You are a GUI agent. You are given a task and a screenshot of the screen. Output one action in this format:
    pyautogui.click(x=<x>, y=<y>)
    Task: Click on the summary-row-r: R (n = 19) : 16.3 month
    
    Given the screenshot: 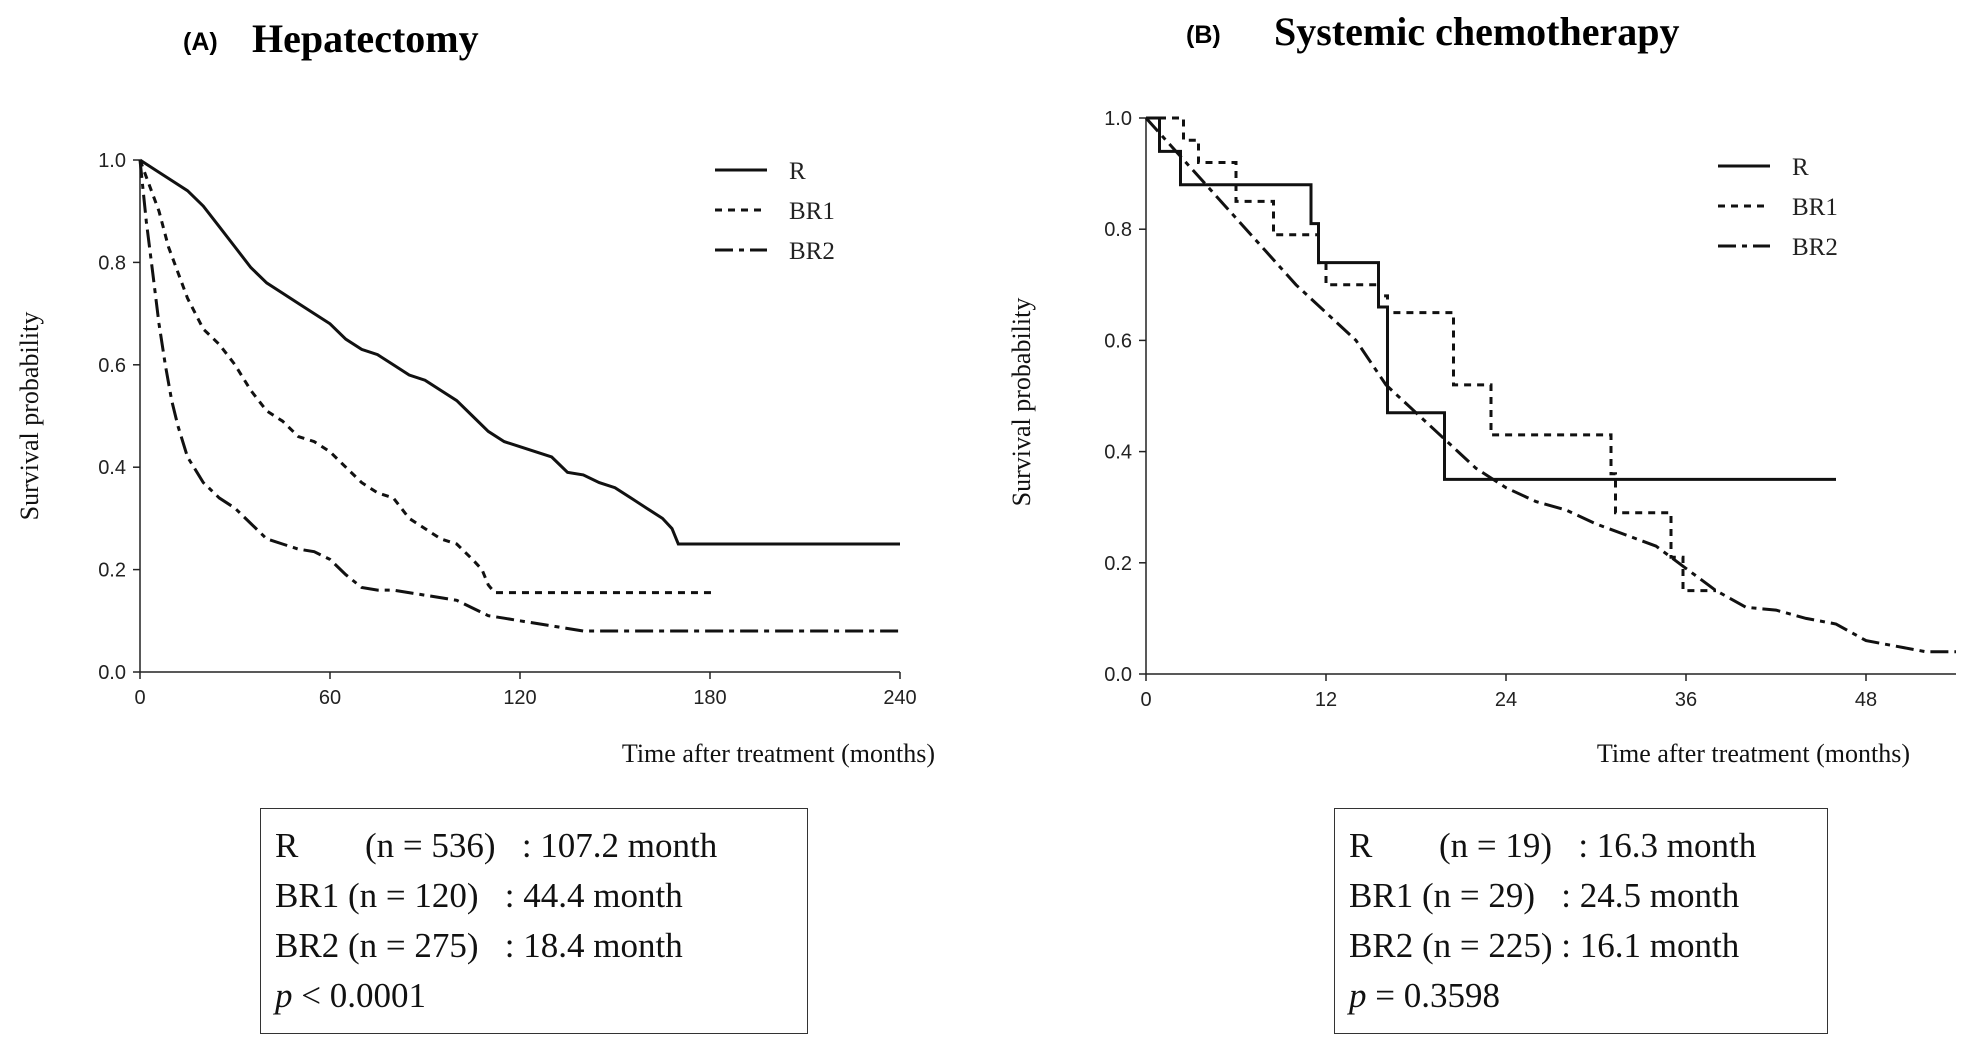 What is the action you would take?
    pyautogui.click(x=1579, y=846)
    